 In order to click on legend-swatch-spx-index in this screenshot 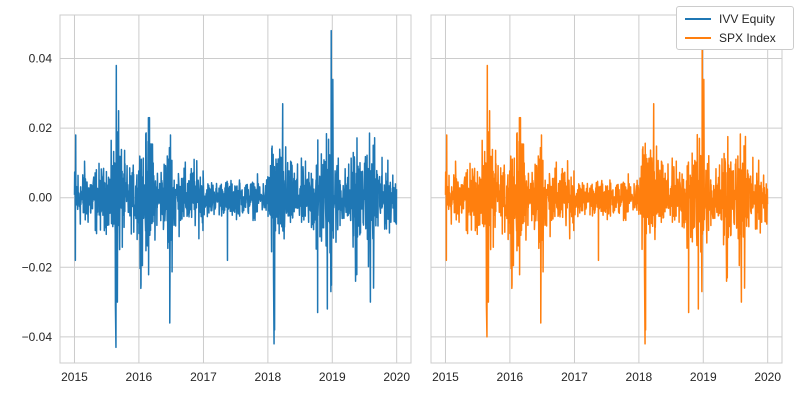, I will do `click(698, 38)`.